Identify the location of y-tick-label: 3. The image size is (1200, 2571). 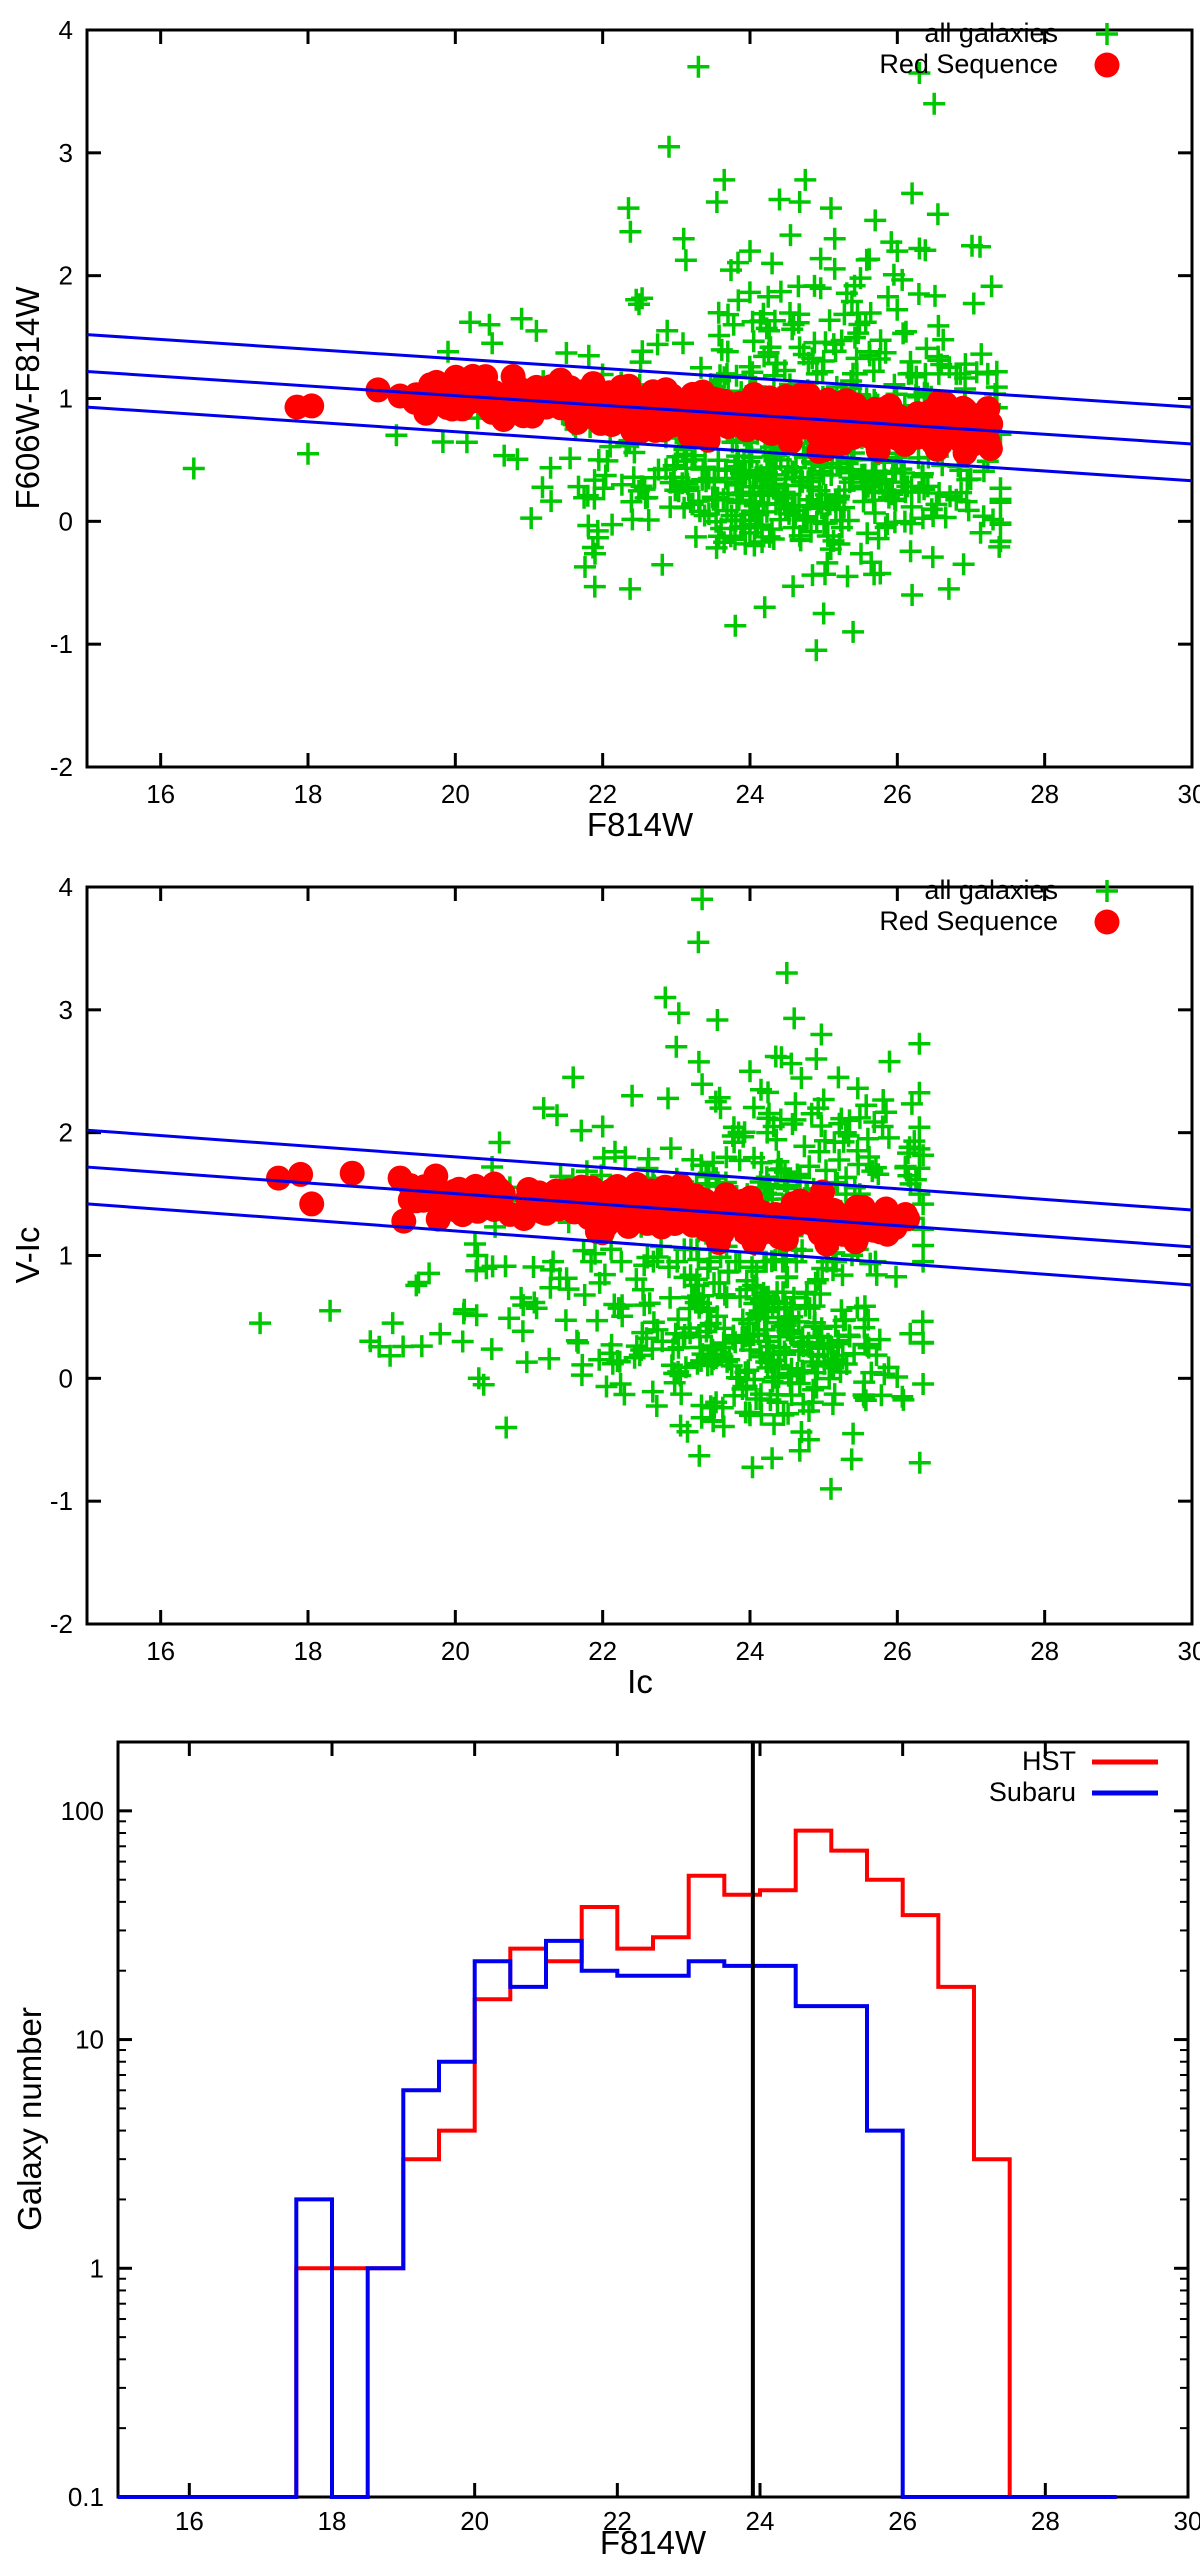
(66, 153).